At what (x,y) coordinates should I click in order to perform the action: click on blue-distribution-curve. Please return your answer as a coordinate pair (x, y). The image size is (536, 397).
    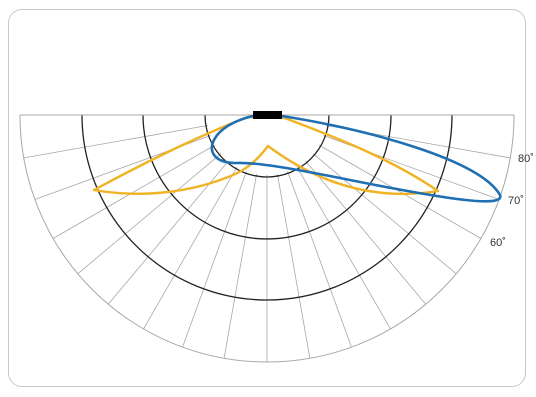
    Looking at the image, I should click on (356, 158).